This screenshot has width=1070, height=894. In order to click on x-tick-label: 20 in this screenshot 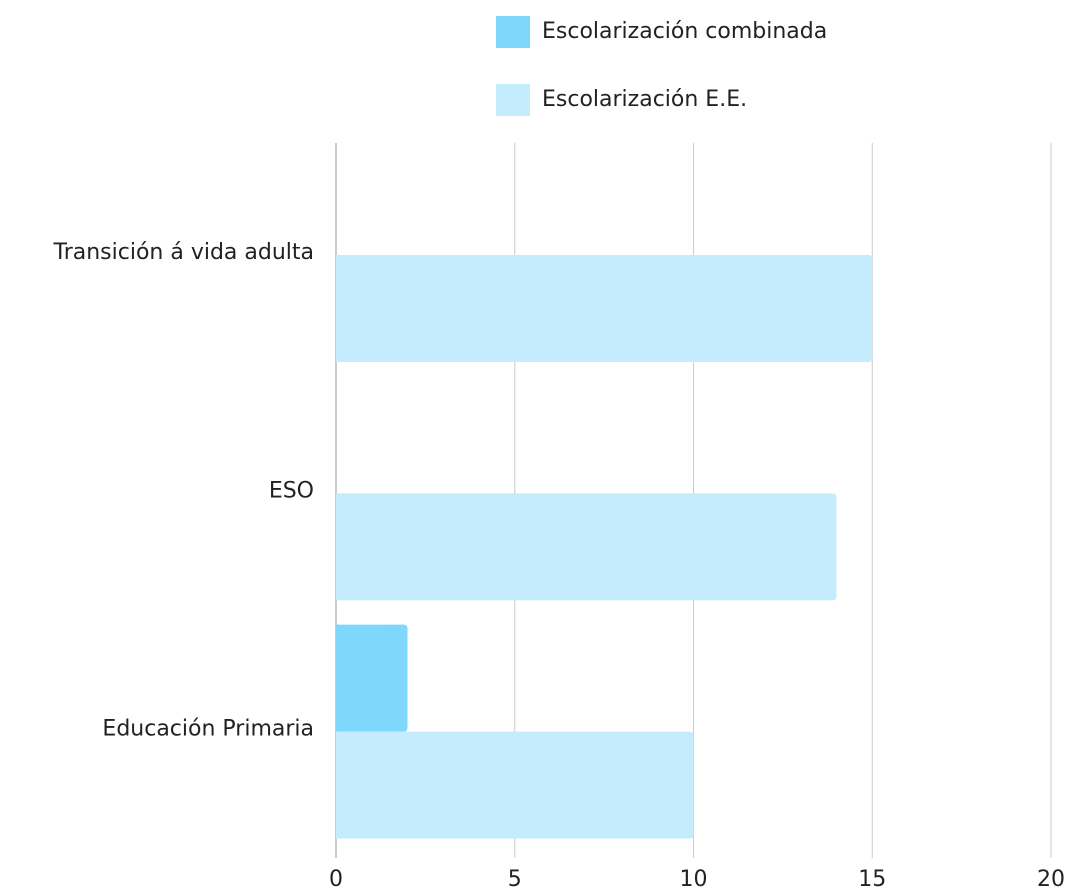, I will do `click(1051, 879)`.